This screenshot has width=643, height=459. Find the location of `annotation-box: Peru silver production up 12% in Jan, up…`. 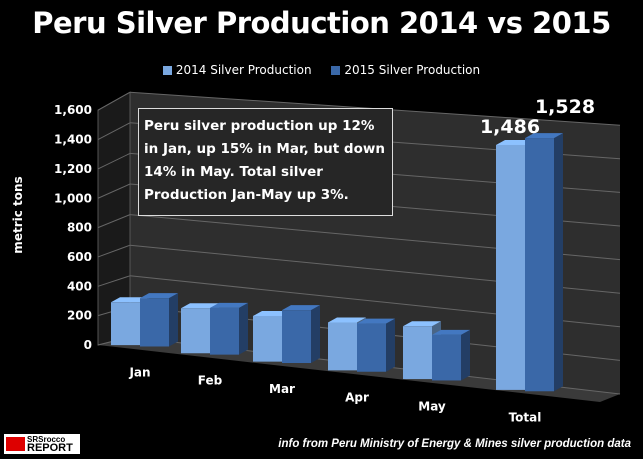

annotation-box: Peru silver production up 12% in Jan, up… is located at coordinates (265, 162).